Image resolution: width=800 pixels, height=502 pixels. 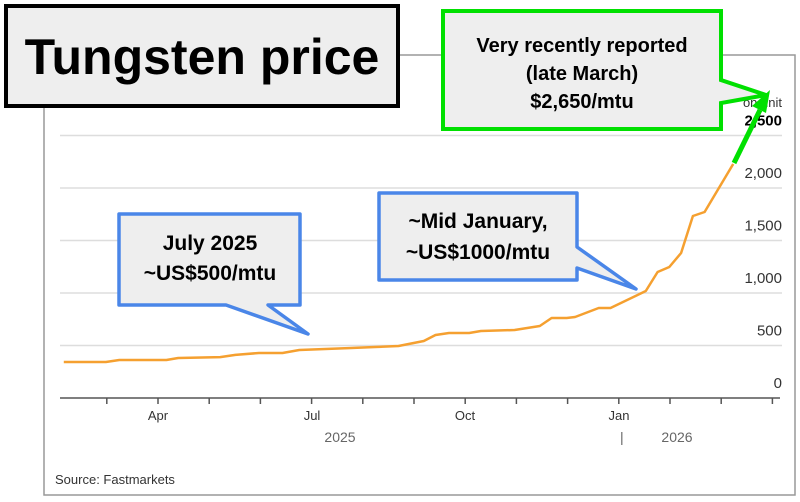 What do you see at coordinates (619, 415) in the screenshot?
I see `x-tick-label: Jan` at bounding box center [619, 415].